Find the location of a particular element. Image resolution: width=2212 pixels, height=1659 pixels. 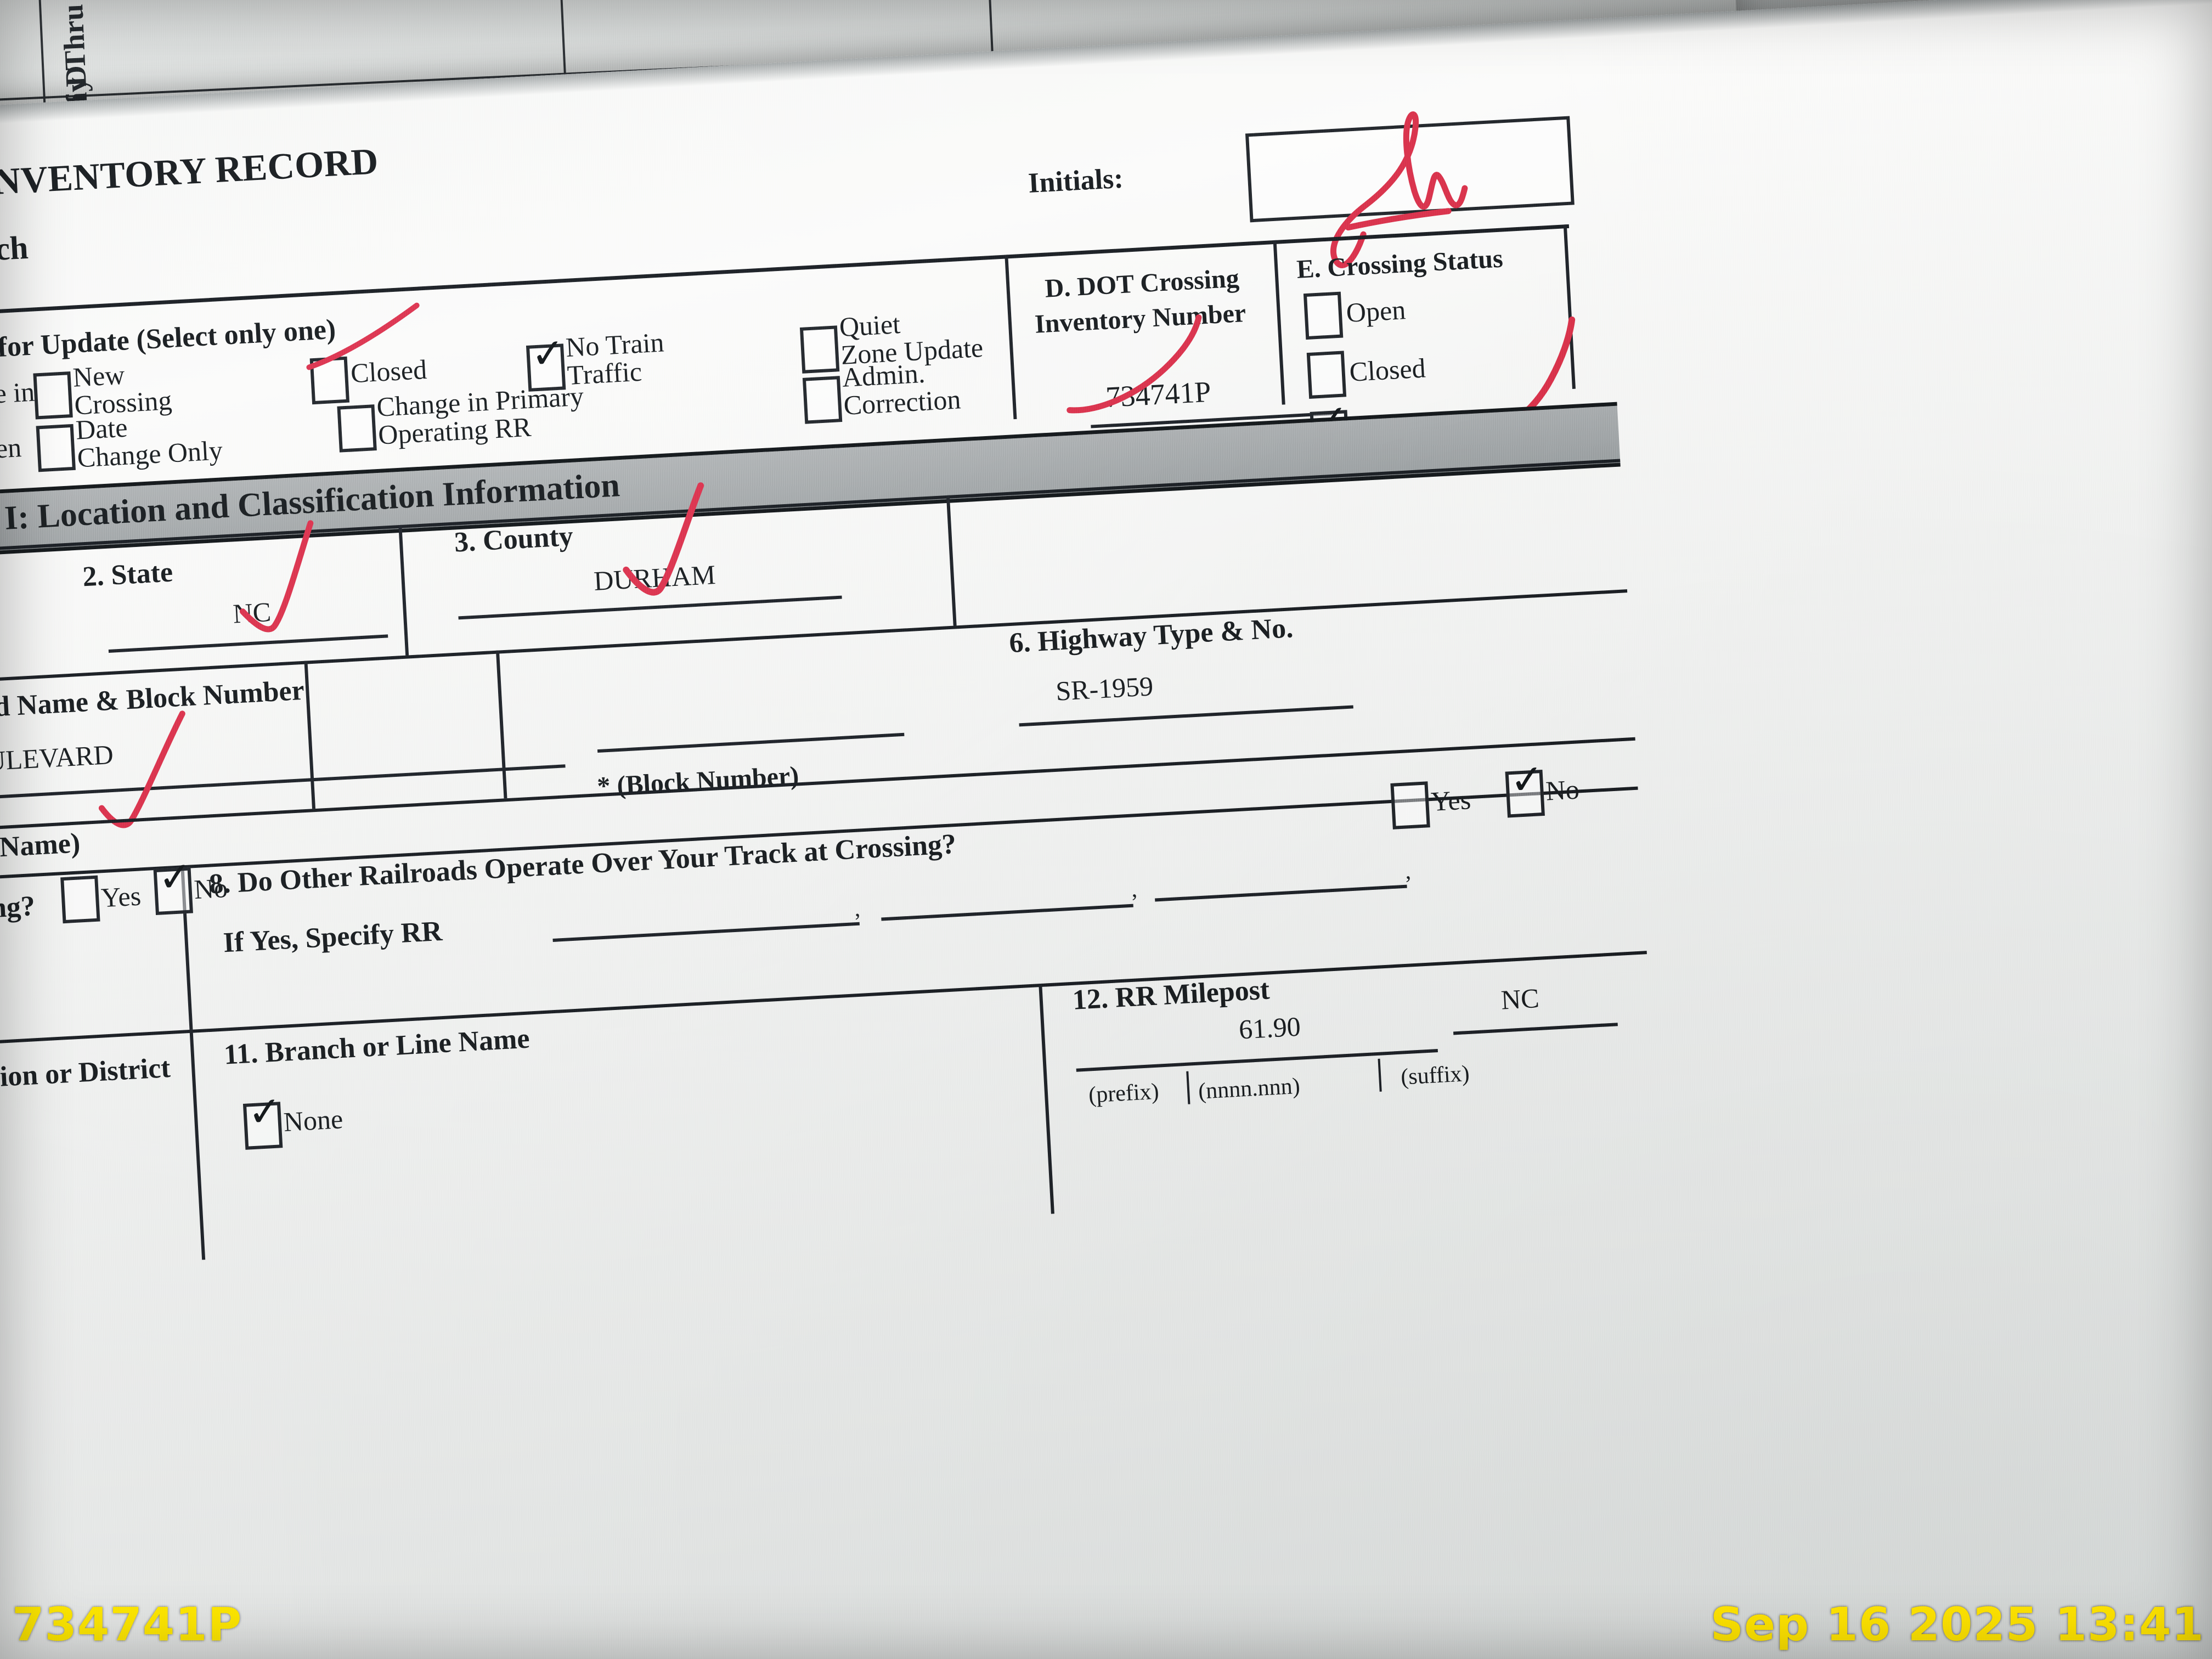

field-11-none-label: None is located at coordinates (313, 1120).